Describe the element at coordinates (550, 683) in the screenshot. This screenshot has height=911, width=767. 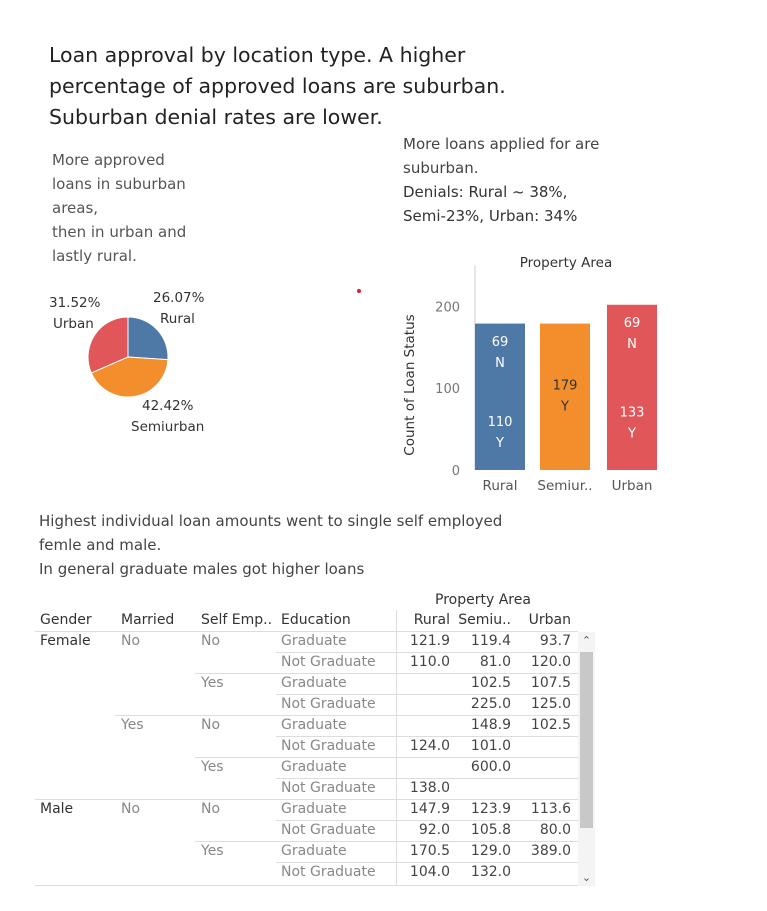
I see `table-value-cell: 107.5` at that location.